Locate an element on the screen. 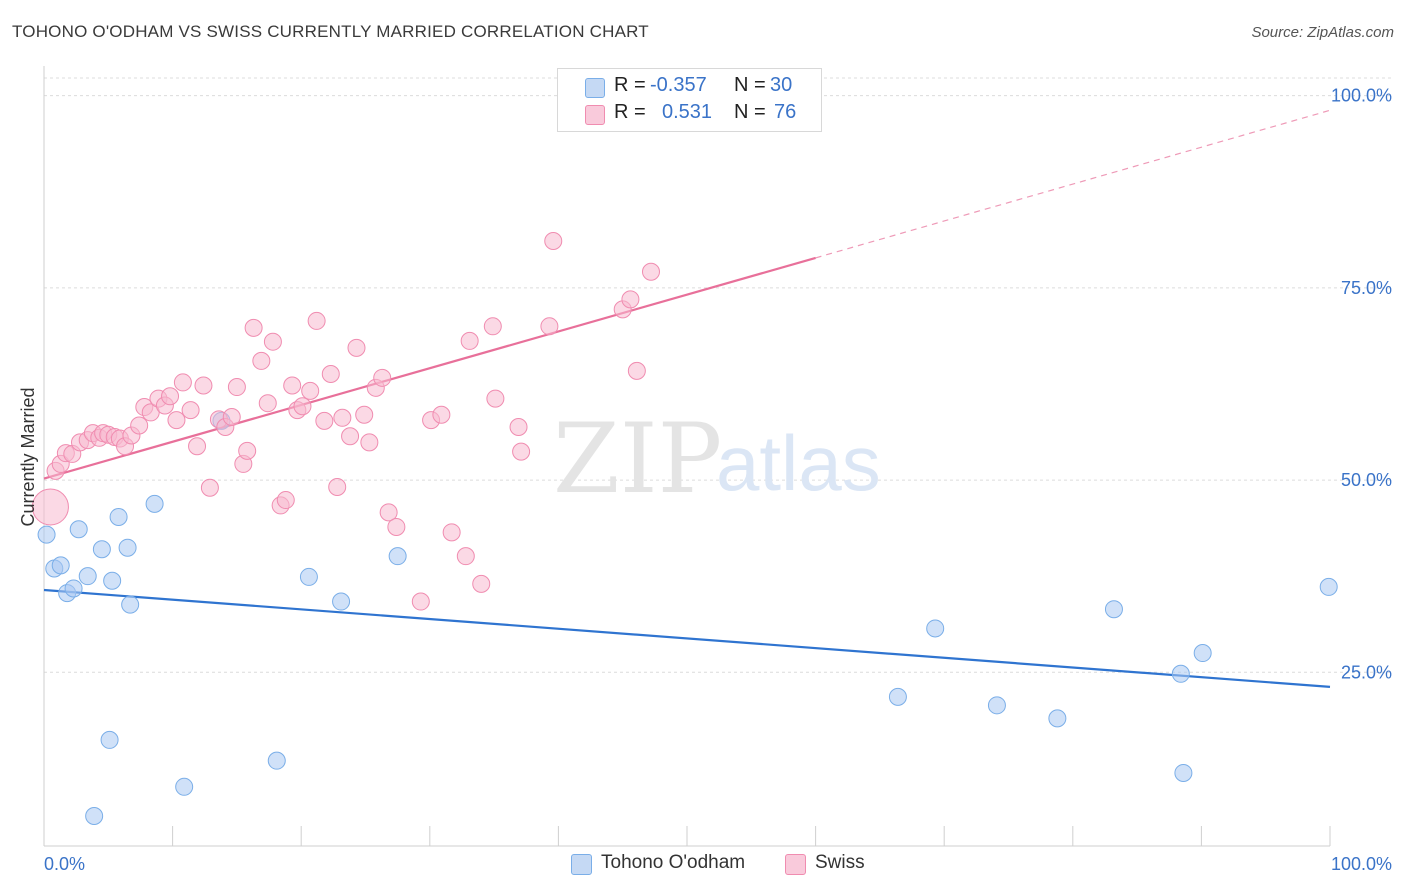 The width and height of the screenshot is (1406, 892). tohono-legend-label: Tohono O'odham is located at coordinates (673, 862).